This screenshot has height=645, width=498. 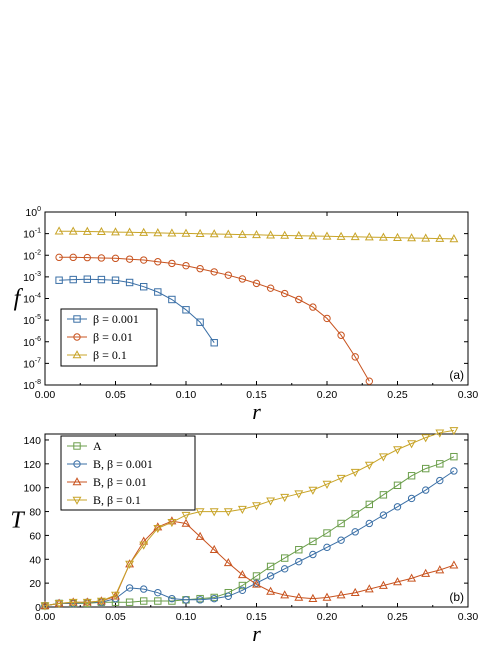 I want to click on y-tick-label: 10⁻³, so click(x=32, y=277).